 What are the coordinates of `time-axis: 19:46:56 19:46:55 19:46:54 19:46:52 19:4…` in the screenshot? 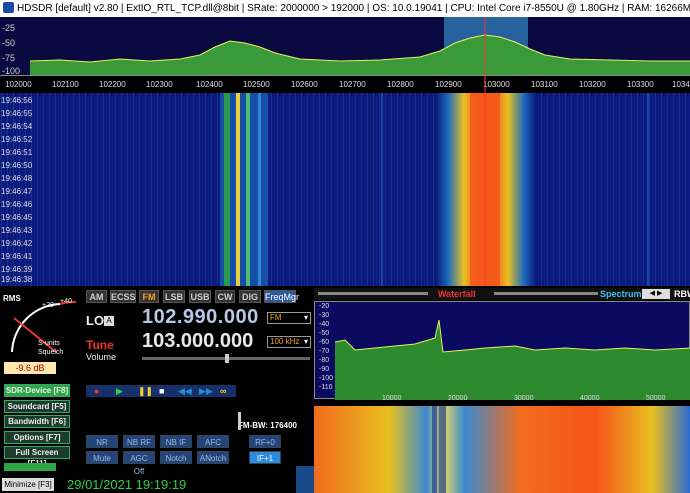 It's located at (16, 189).